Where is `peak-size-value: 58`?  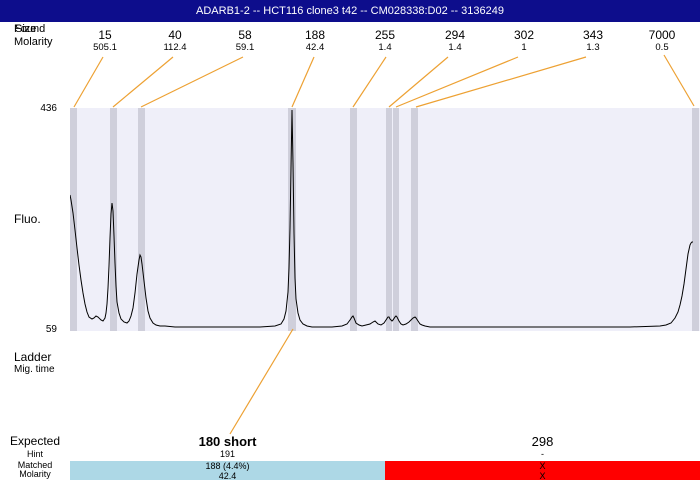
peak-size-value: 58 is located at coordinates (245, 35).